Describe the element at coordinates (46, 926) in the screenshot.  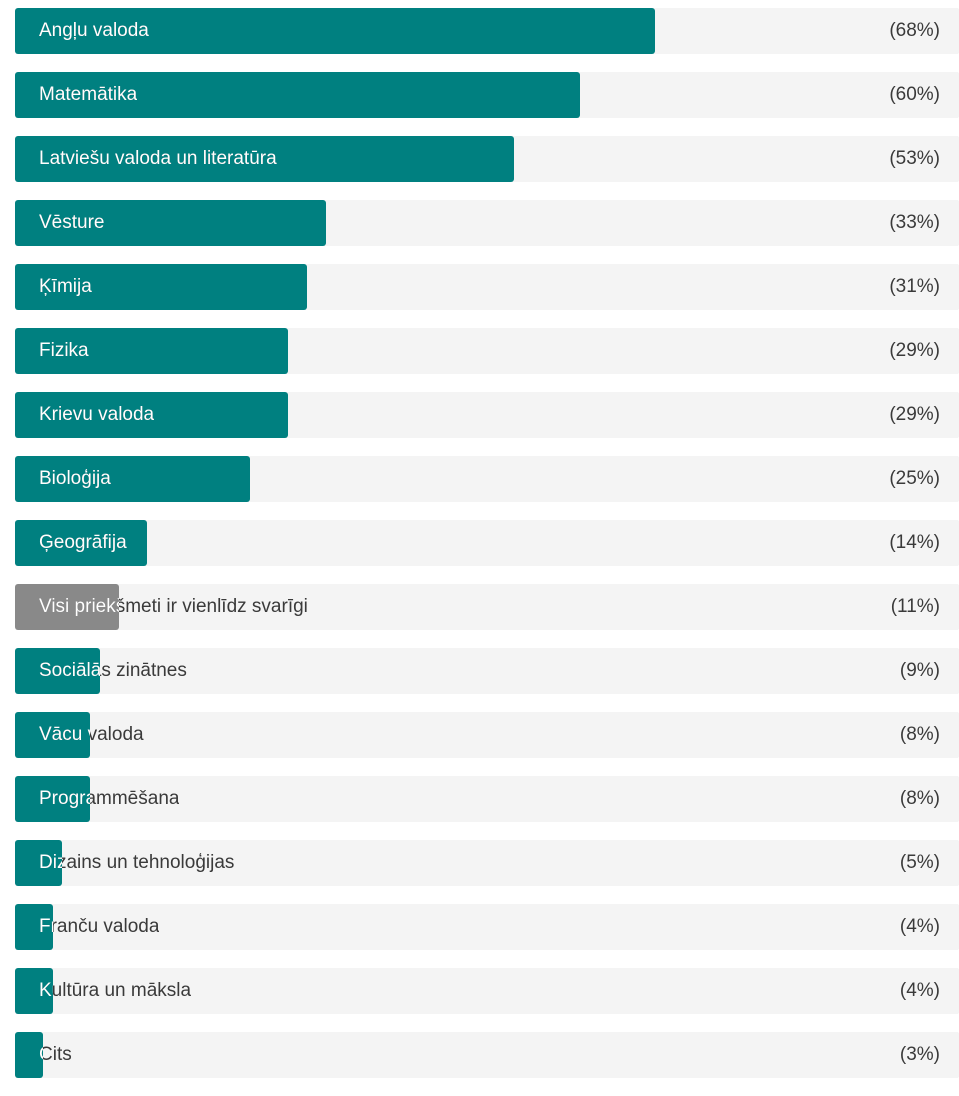
I see `bar-label-on-fill: Franču valoda` at that location.